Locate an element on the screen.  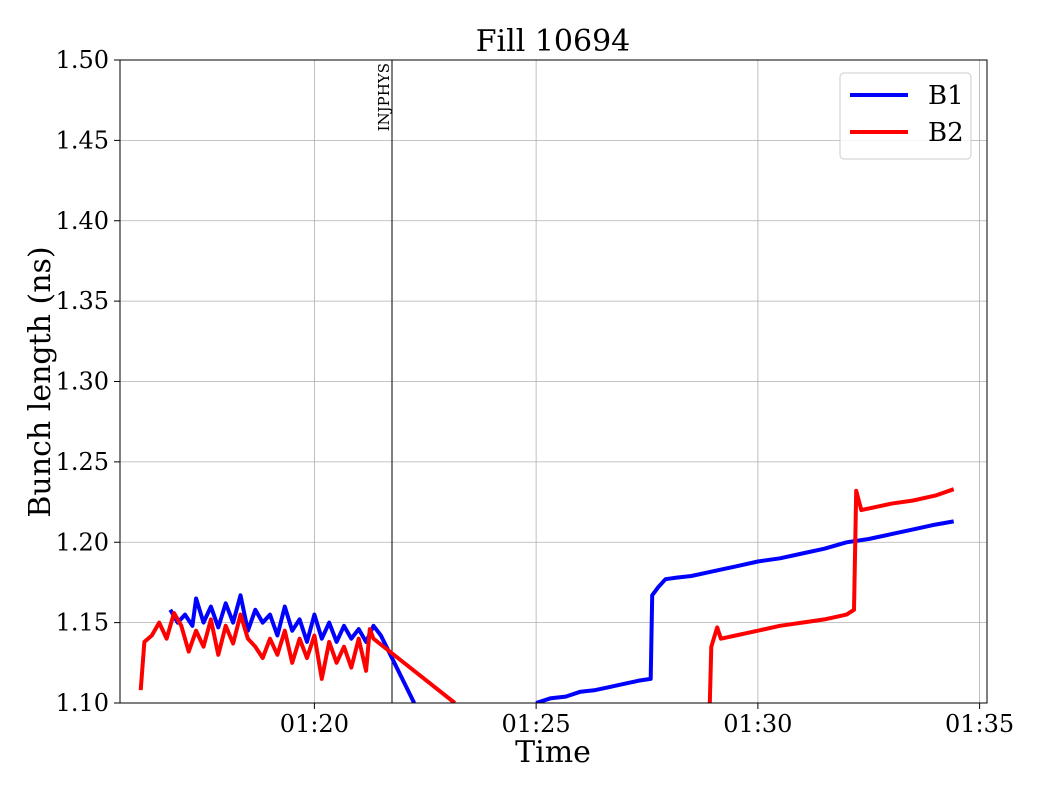
x-tick-label: 01:20 is located at coordinates (314, 724).